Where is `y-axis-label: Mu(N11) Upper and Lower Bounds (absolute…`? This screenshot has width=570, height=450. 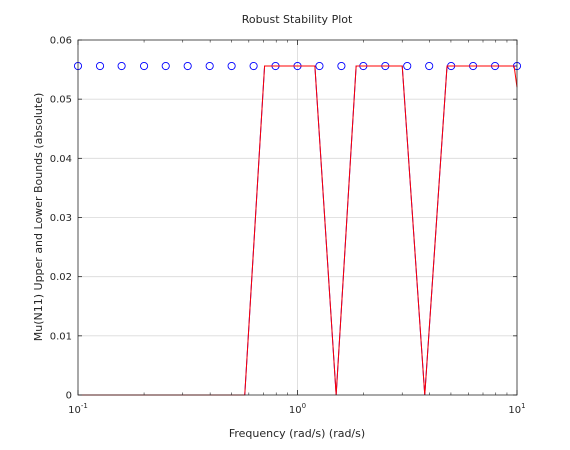 y-axis-label: Mu(N11) Upper and Lower Bounds (absolute… is located at coordinates (38, 217).